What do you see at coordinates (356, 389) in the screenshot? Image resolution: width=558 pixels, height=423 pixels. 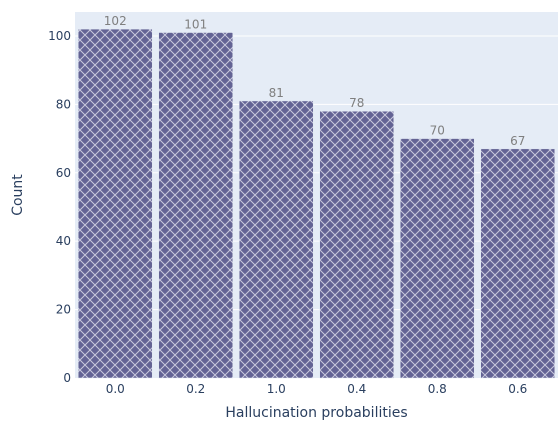 I see `x-tick-label: 0.4` at bounding box center [356, 389].